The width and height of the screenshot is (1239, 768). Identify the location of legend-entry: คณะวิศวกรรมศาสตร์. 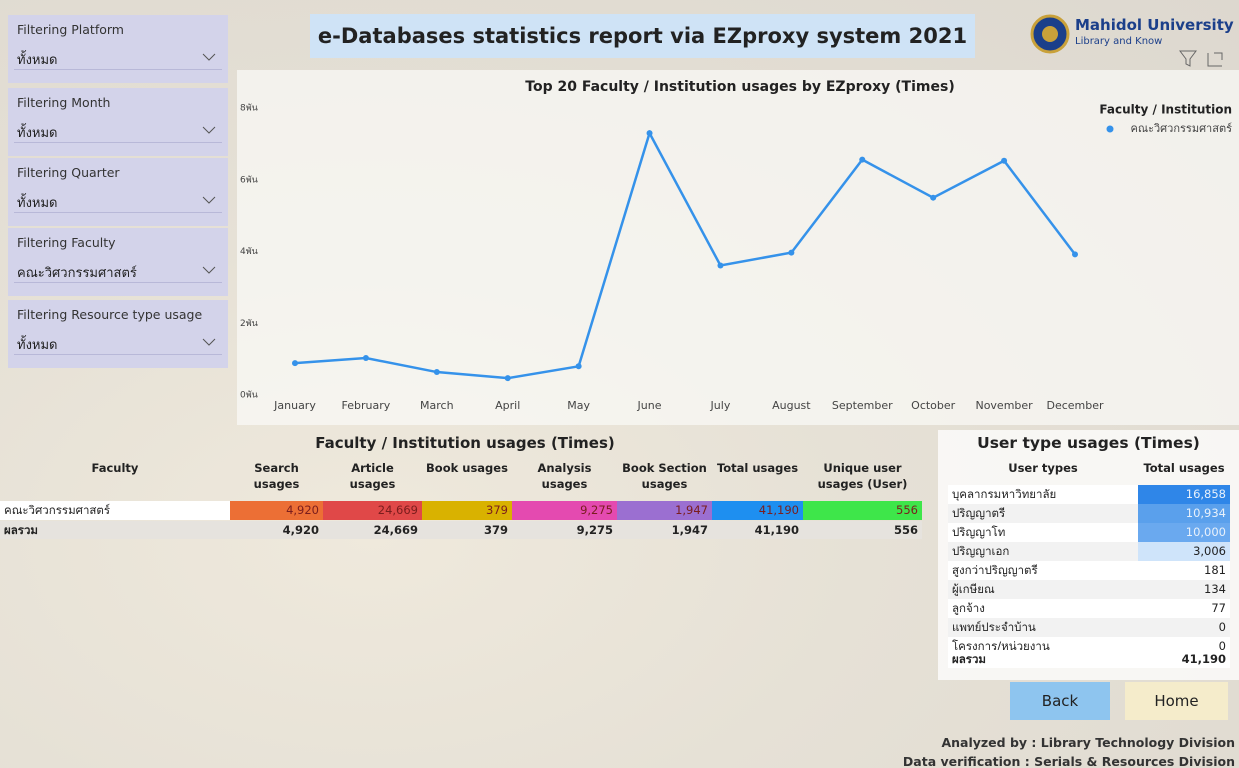
(1182, 128).